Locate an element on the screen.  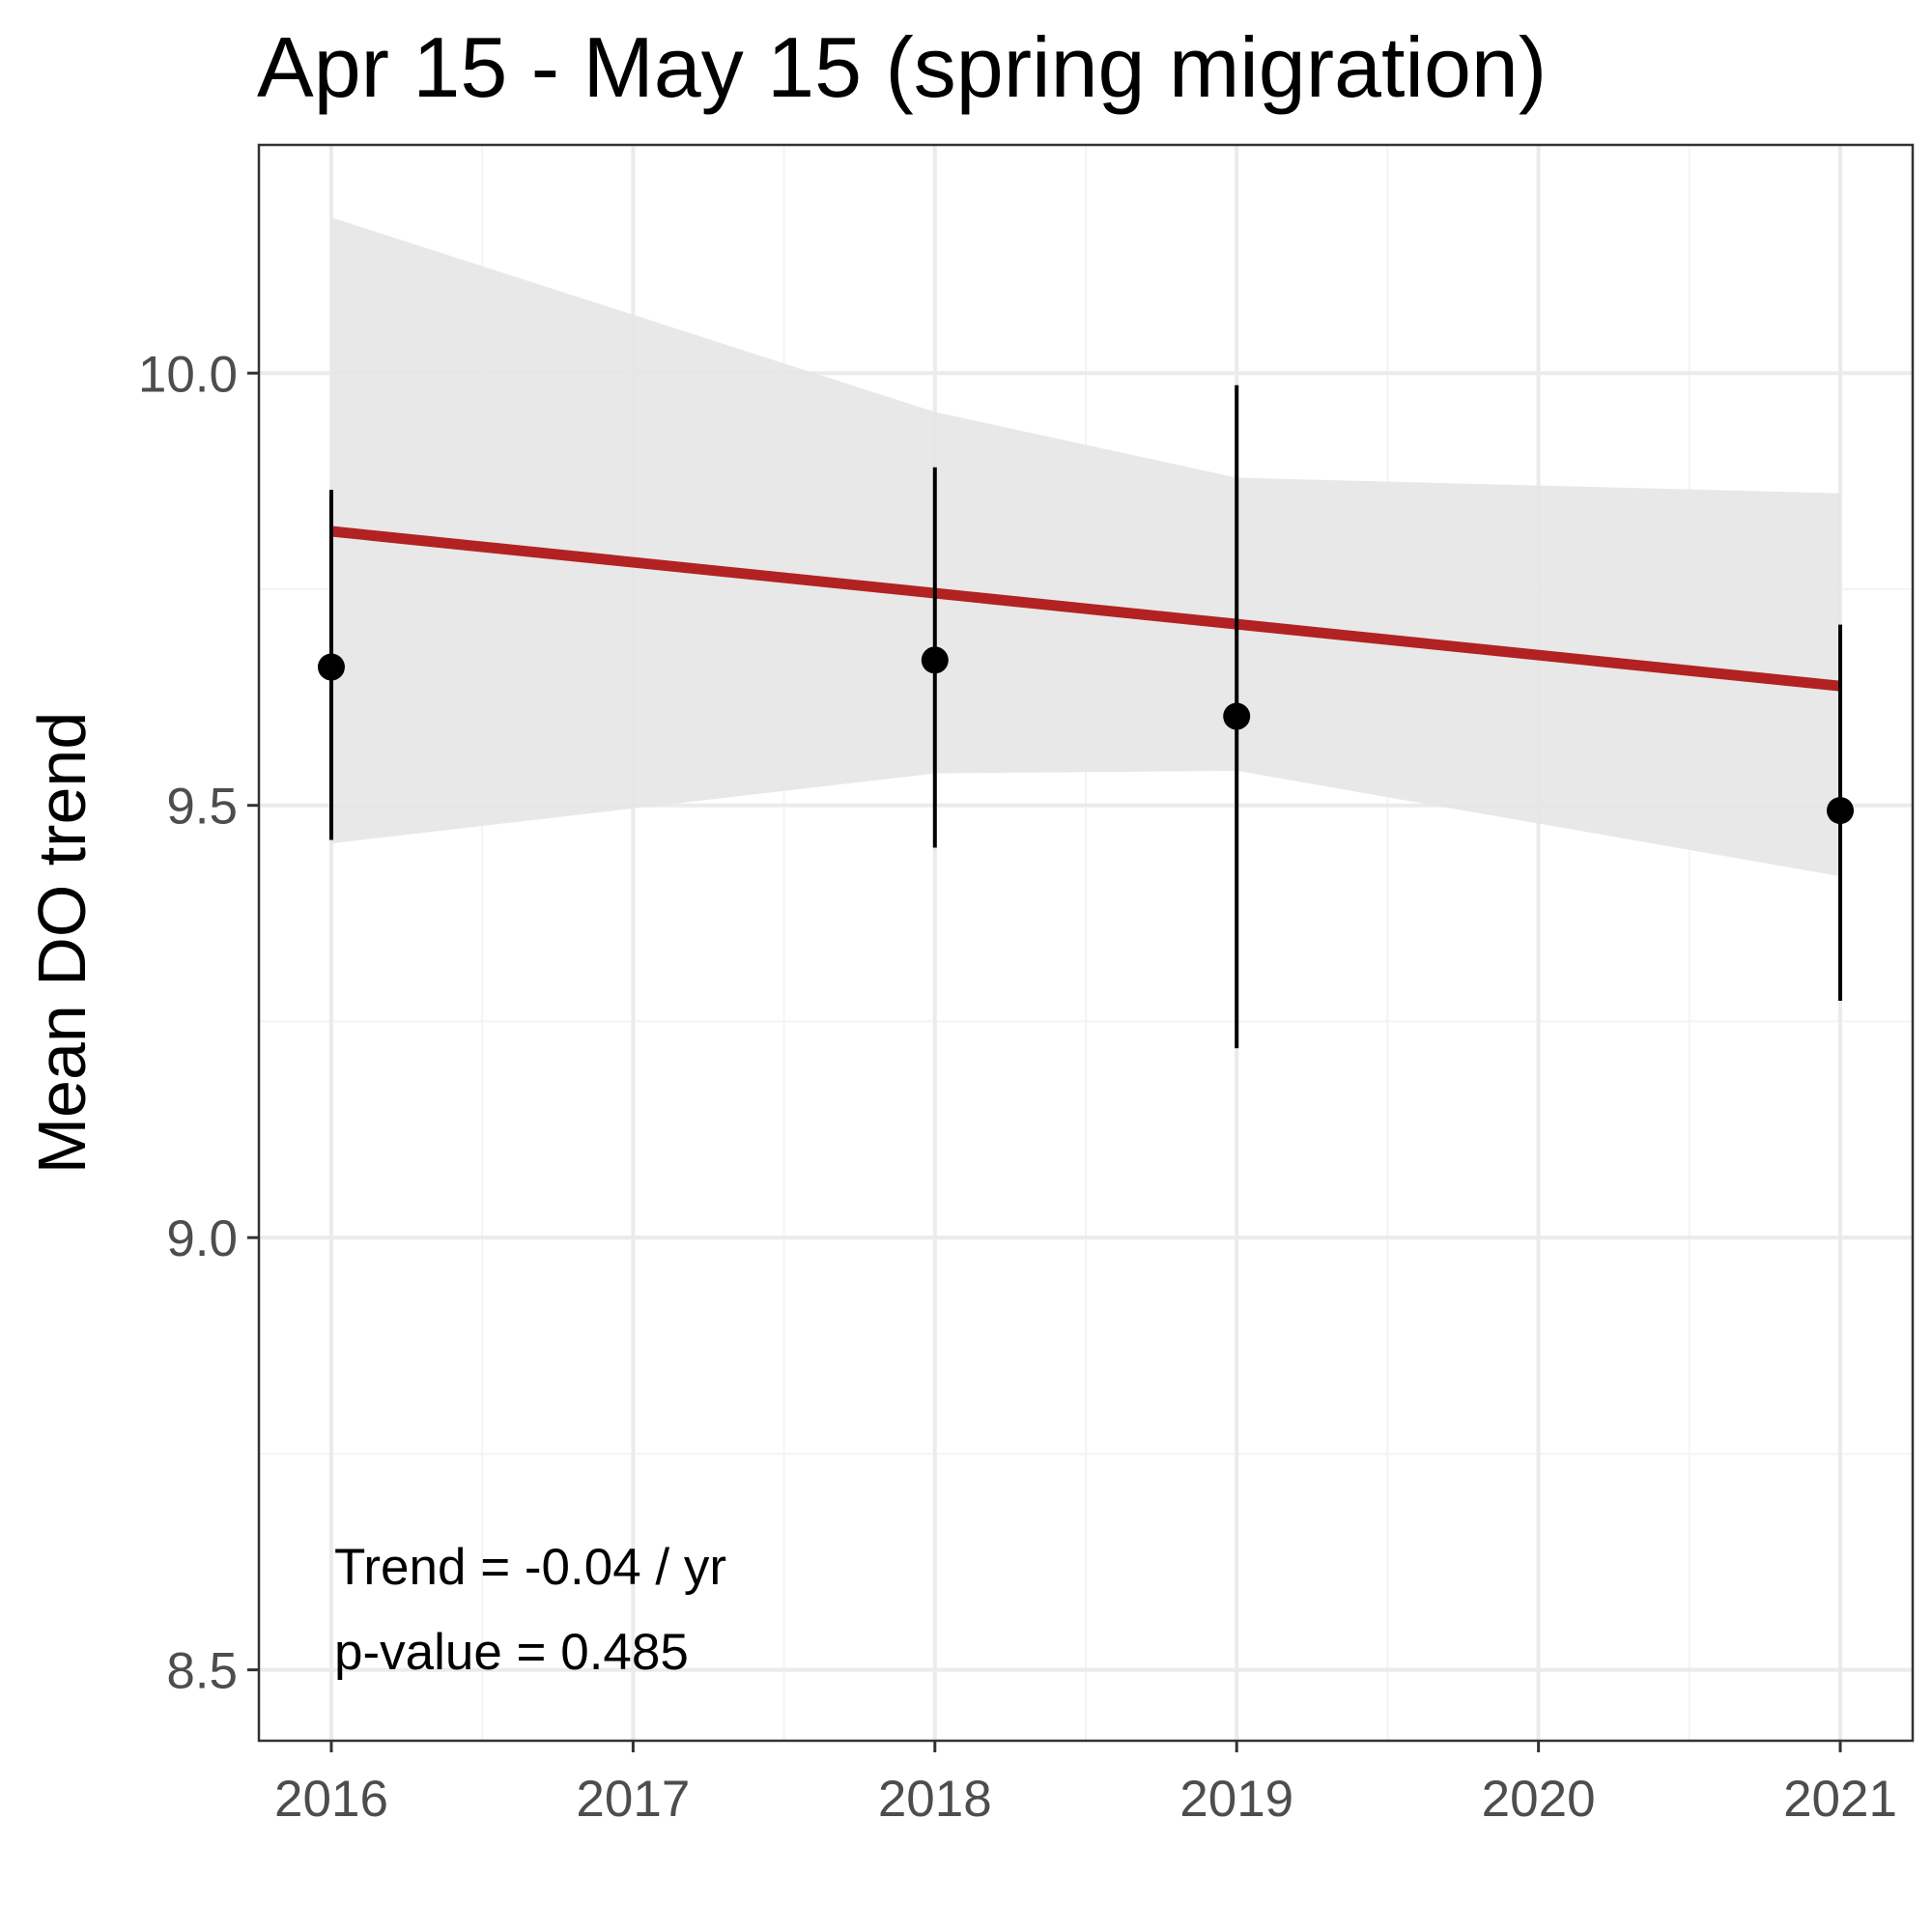
chart-title: Apr 15 - May 15 (spring migration) is located at coordinates (902, 67).